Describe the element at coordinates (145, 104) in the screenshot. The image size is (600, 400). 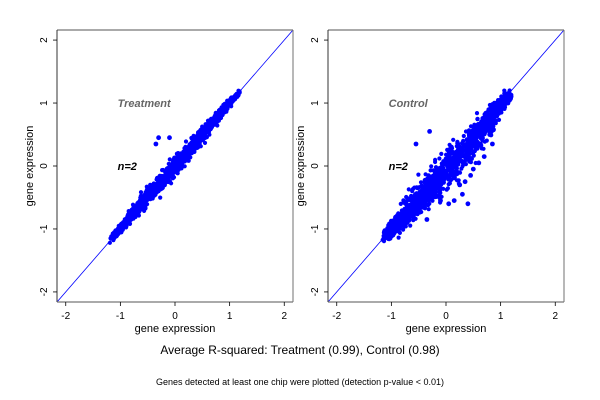
I see `panel-title: Treatment` at that location.